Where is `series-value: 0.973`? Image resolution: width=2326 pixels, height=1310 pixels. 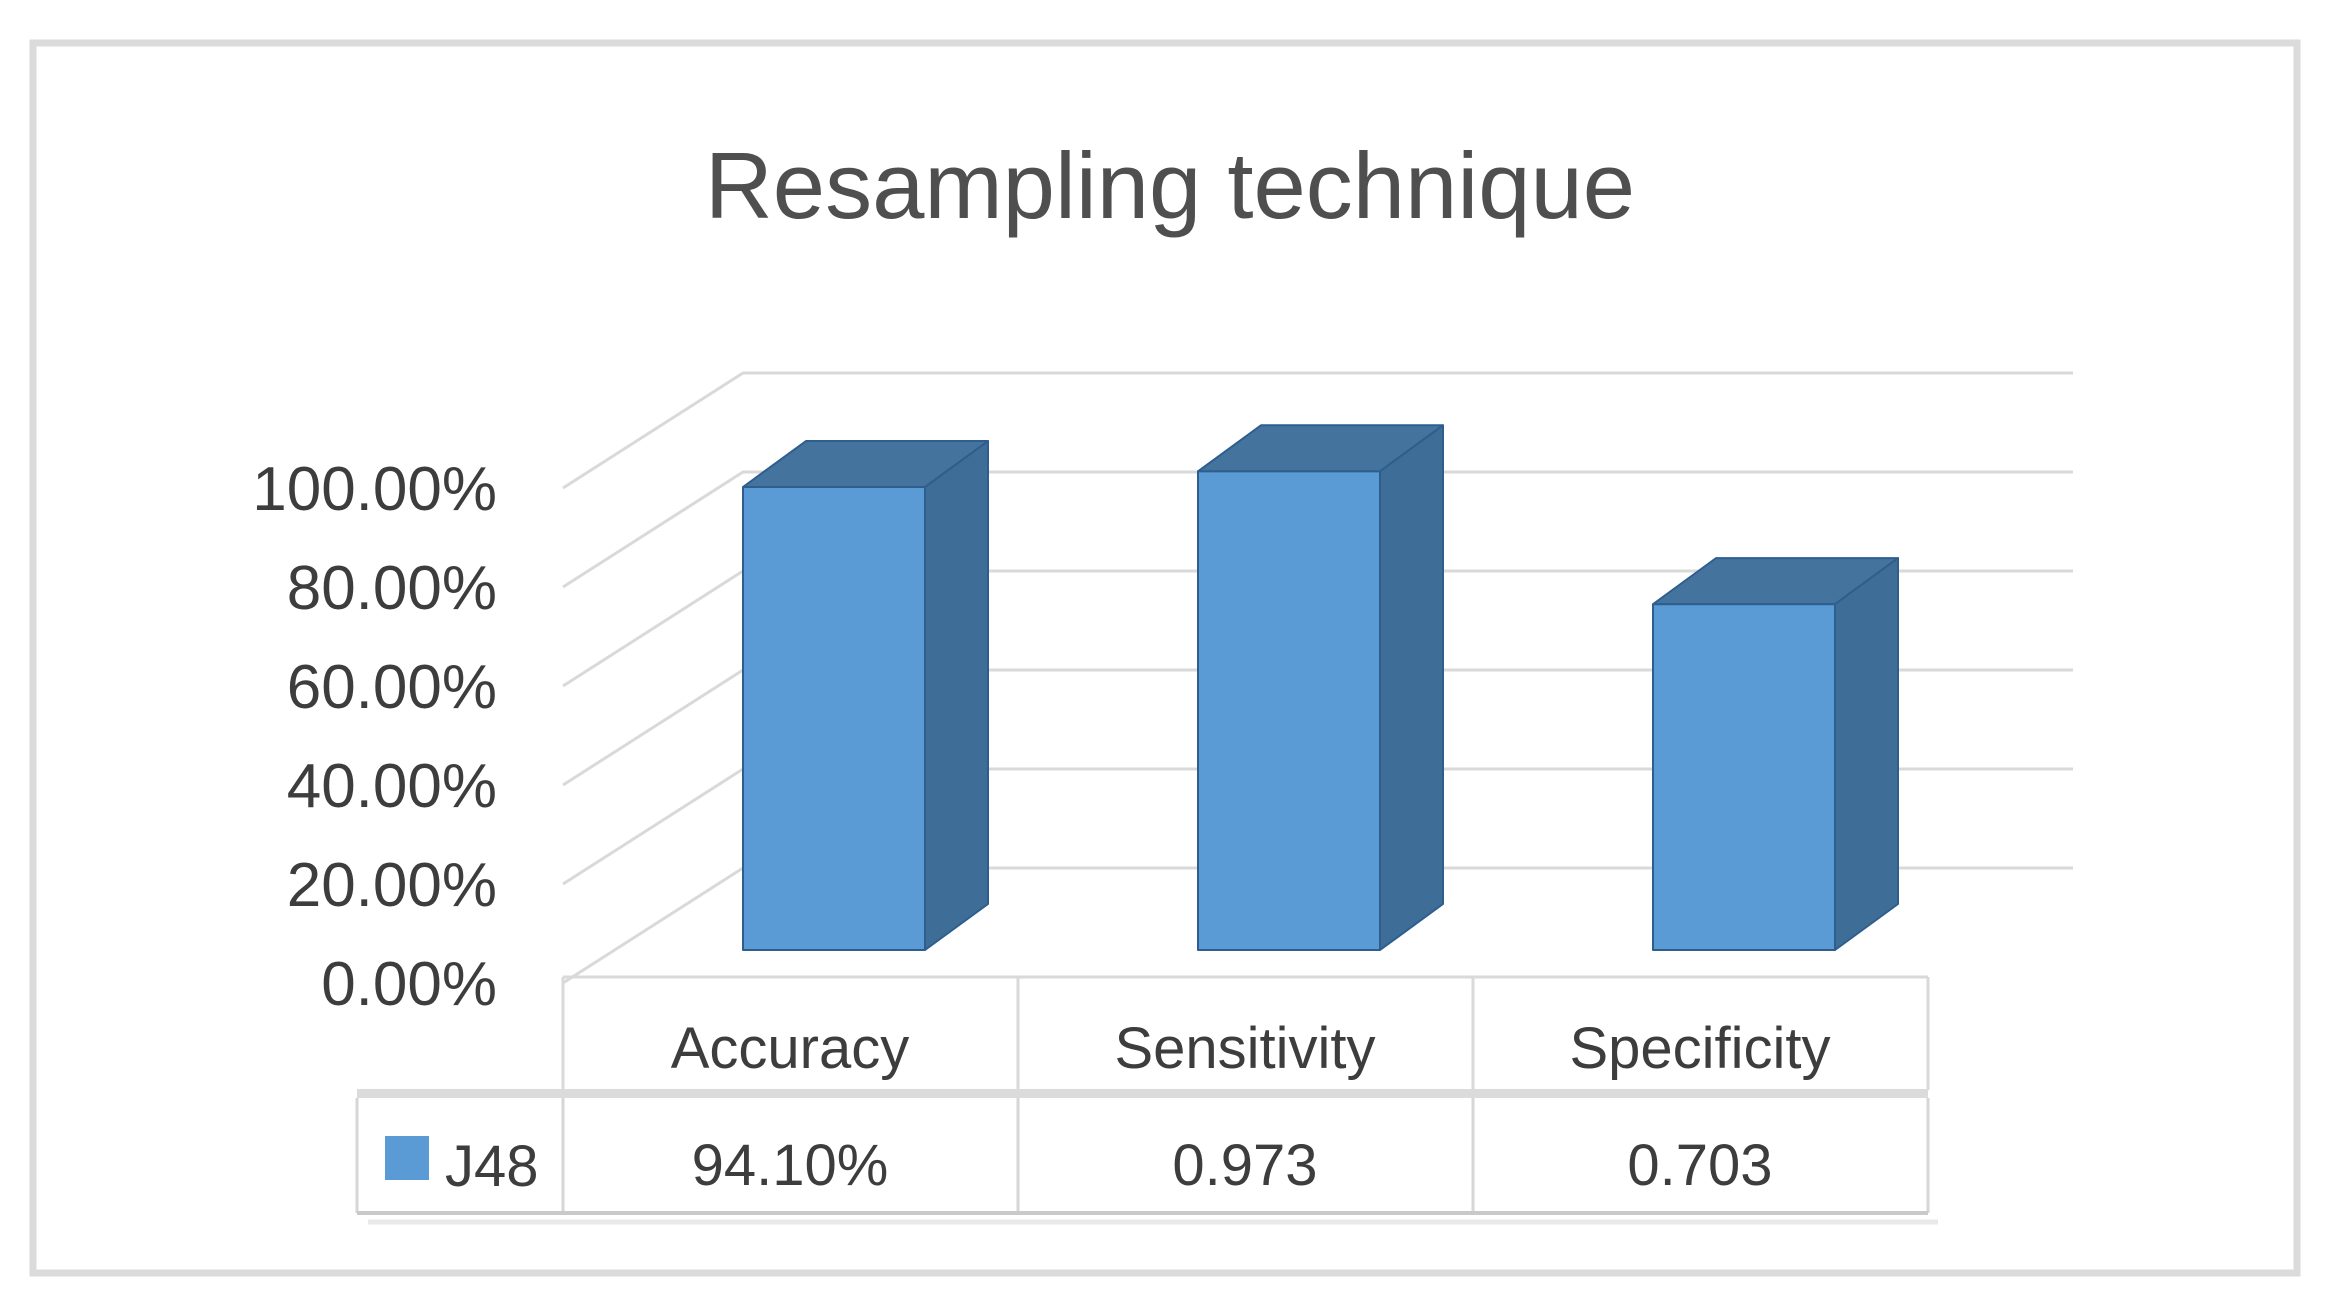 series-value: 0.973 is located at coordinates (1244, 1165).